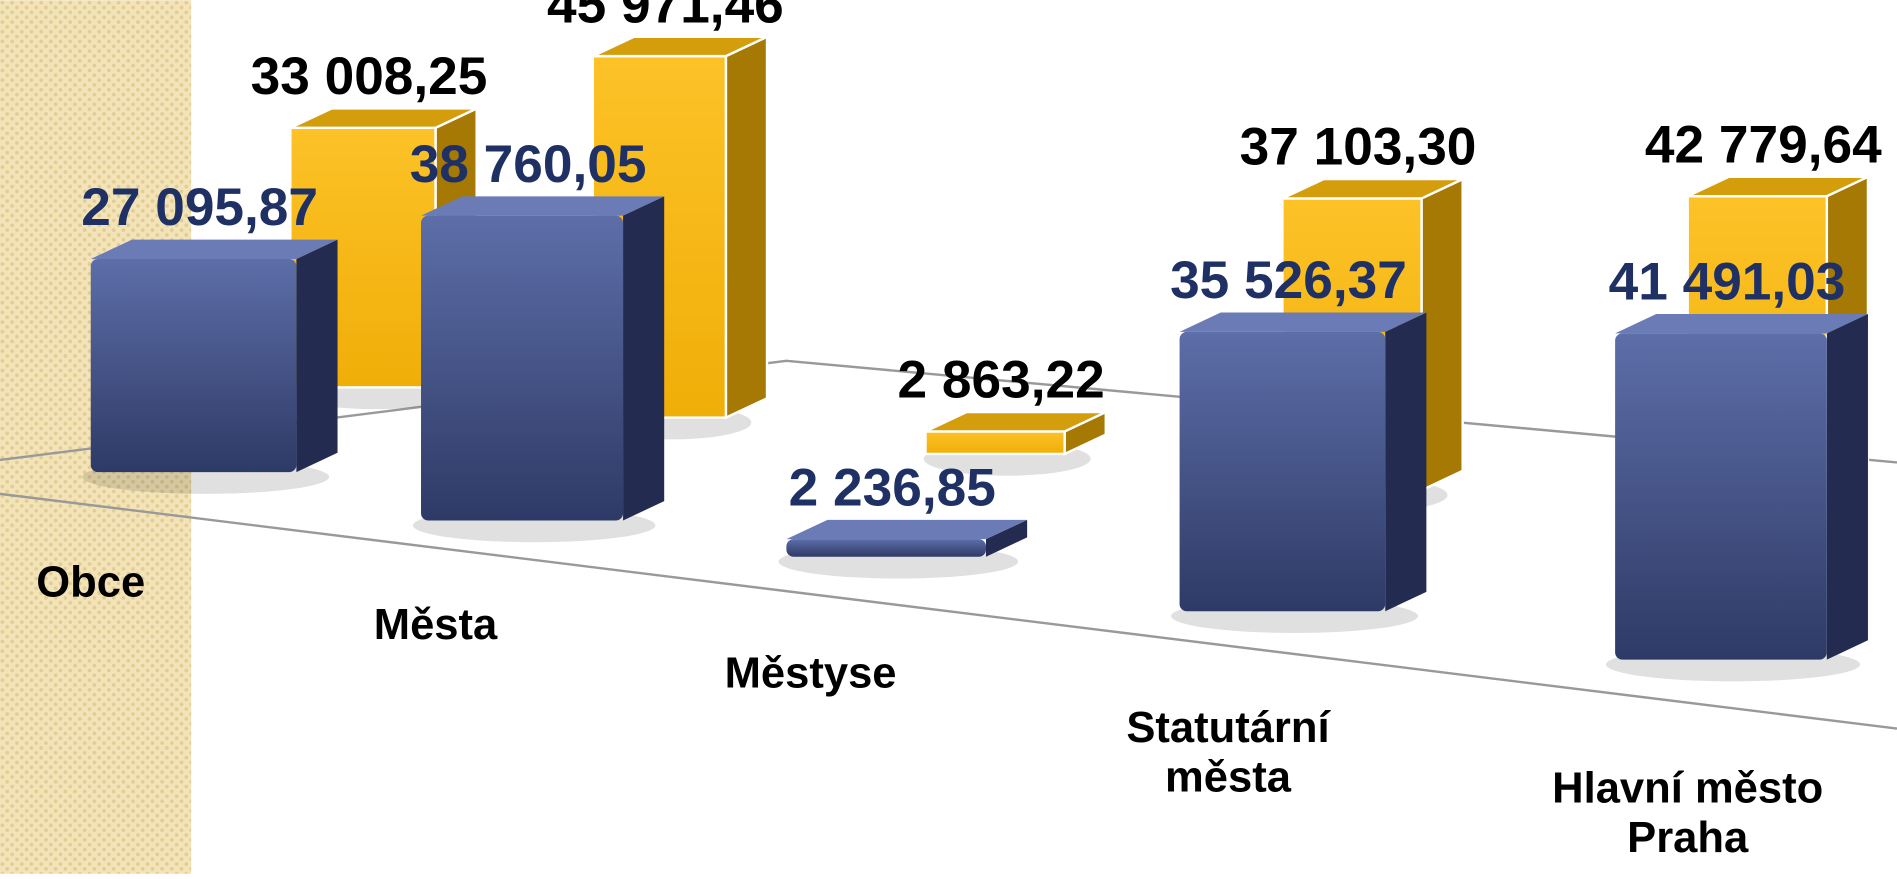 The height and width of the screenshot is (879, 1897). What do you see at coordinates (369, 76) in the screenshot?
I see `value-label: 33 008,25` at bounding box center [369, 76].